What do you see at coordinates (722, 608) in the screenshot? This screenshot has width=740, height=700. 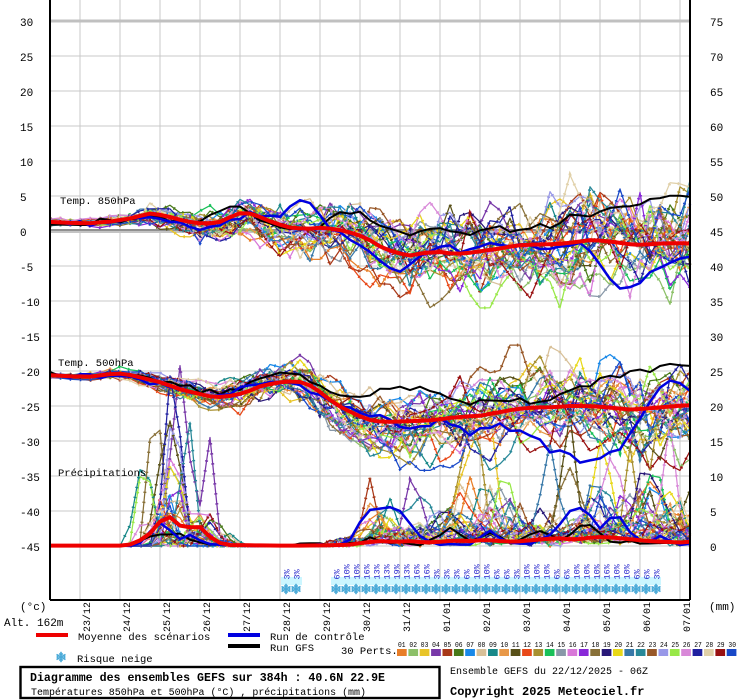 I see `svg-text: (mm)` at bounding box center [722, 608].